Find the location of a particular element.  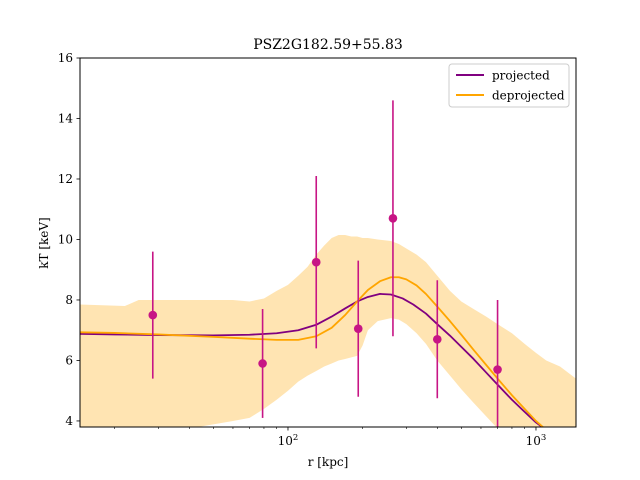

x-tick-label-1000: 10³ is located at coordinates (536, 440).